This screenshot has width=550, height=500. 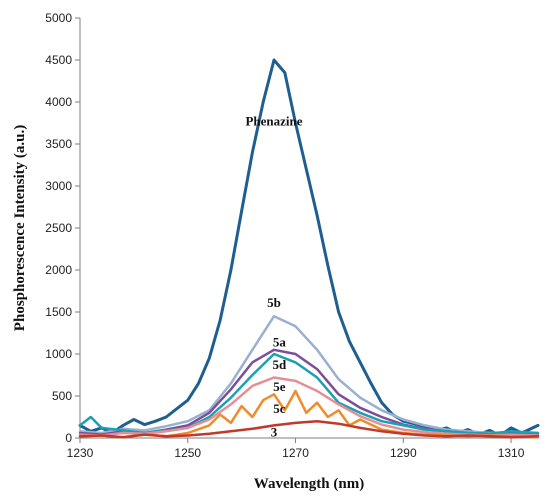 I want to click on x-tick-label: 1230, so click(x=80, y=453).